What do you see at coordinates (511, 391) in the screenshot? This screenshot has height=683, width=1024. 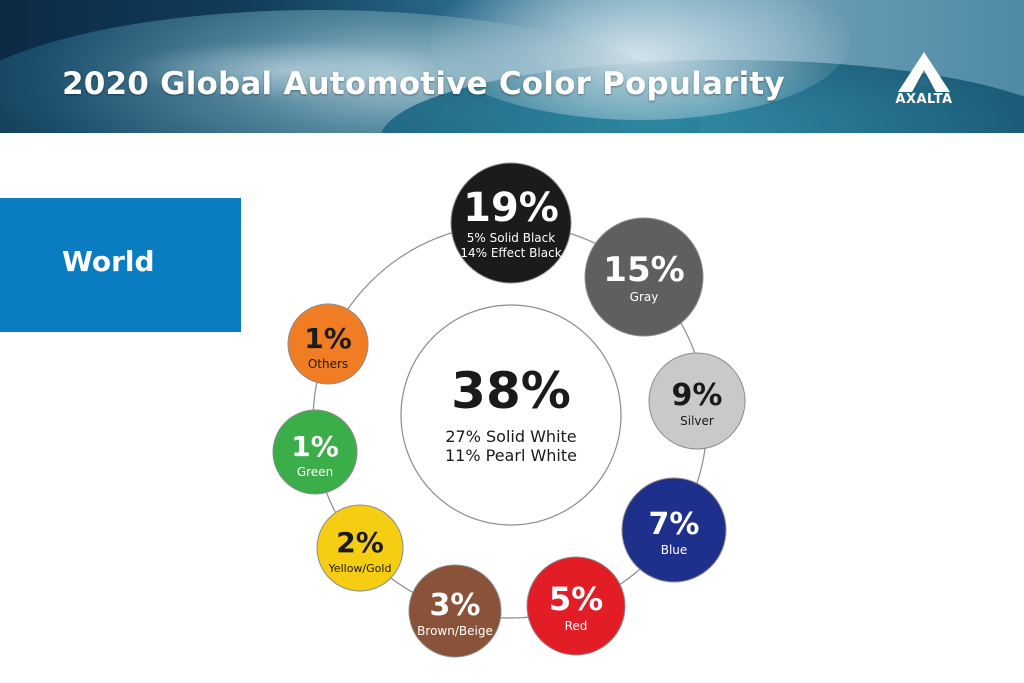 I see `center-value: 38%` at bounding box center [511, 391].